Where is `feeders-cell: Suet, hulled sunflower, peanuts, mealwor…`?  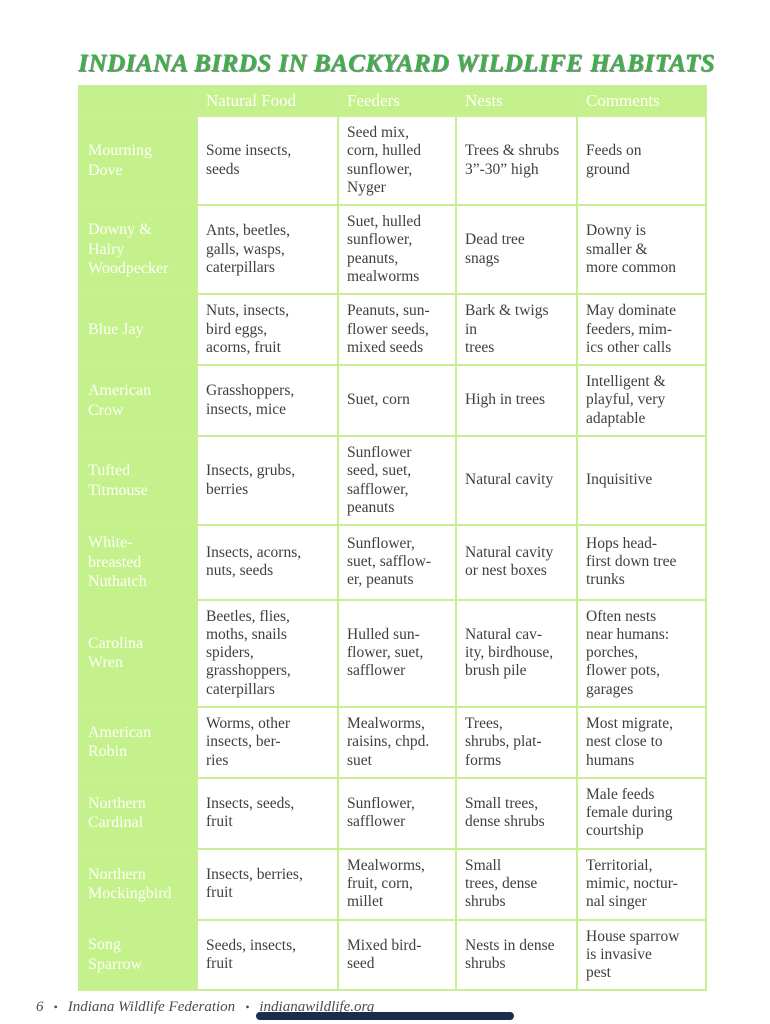 feeders-cell: Suet, hulled sunflower, peanuts, mealwor… is located at coordinates (397, 250).